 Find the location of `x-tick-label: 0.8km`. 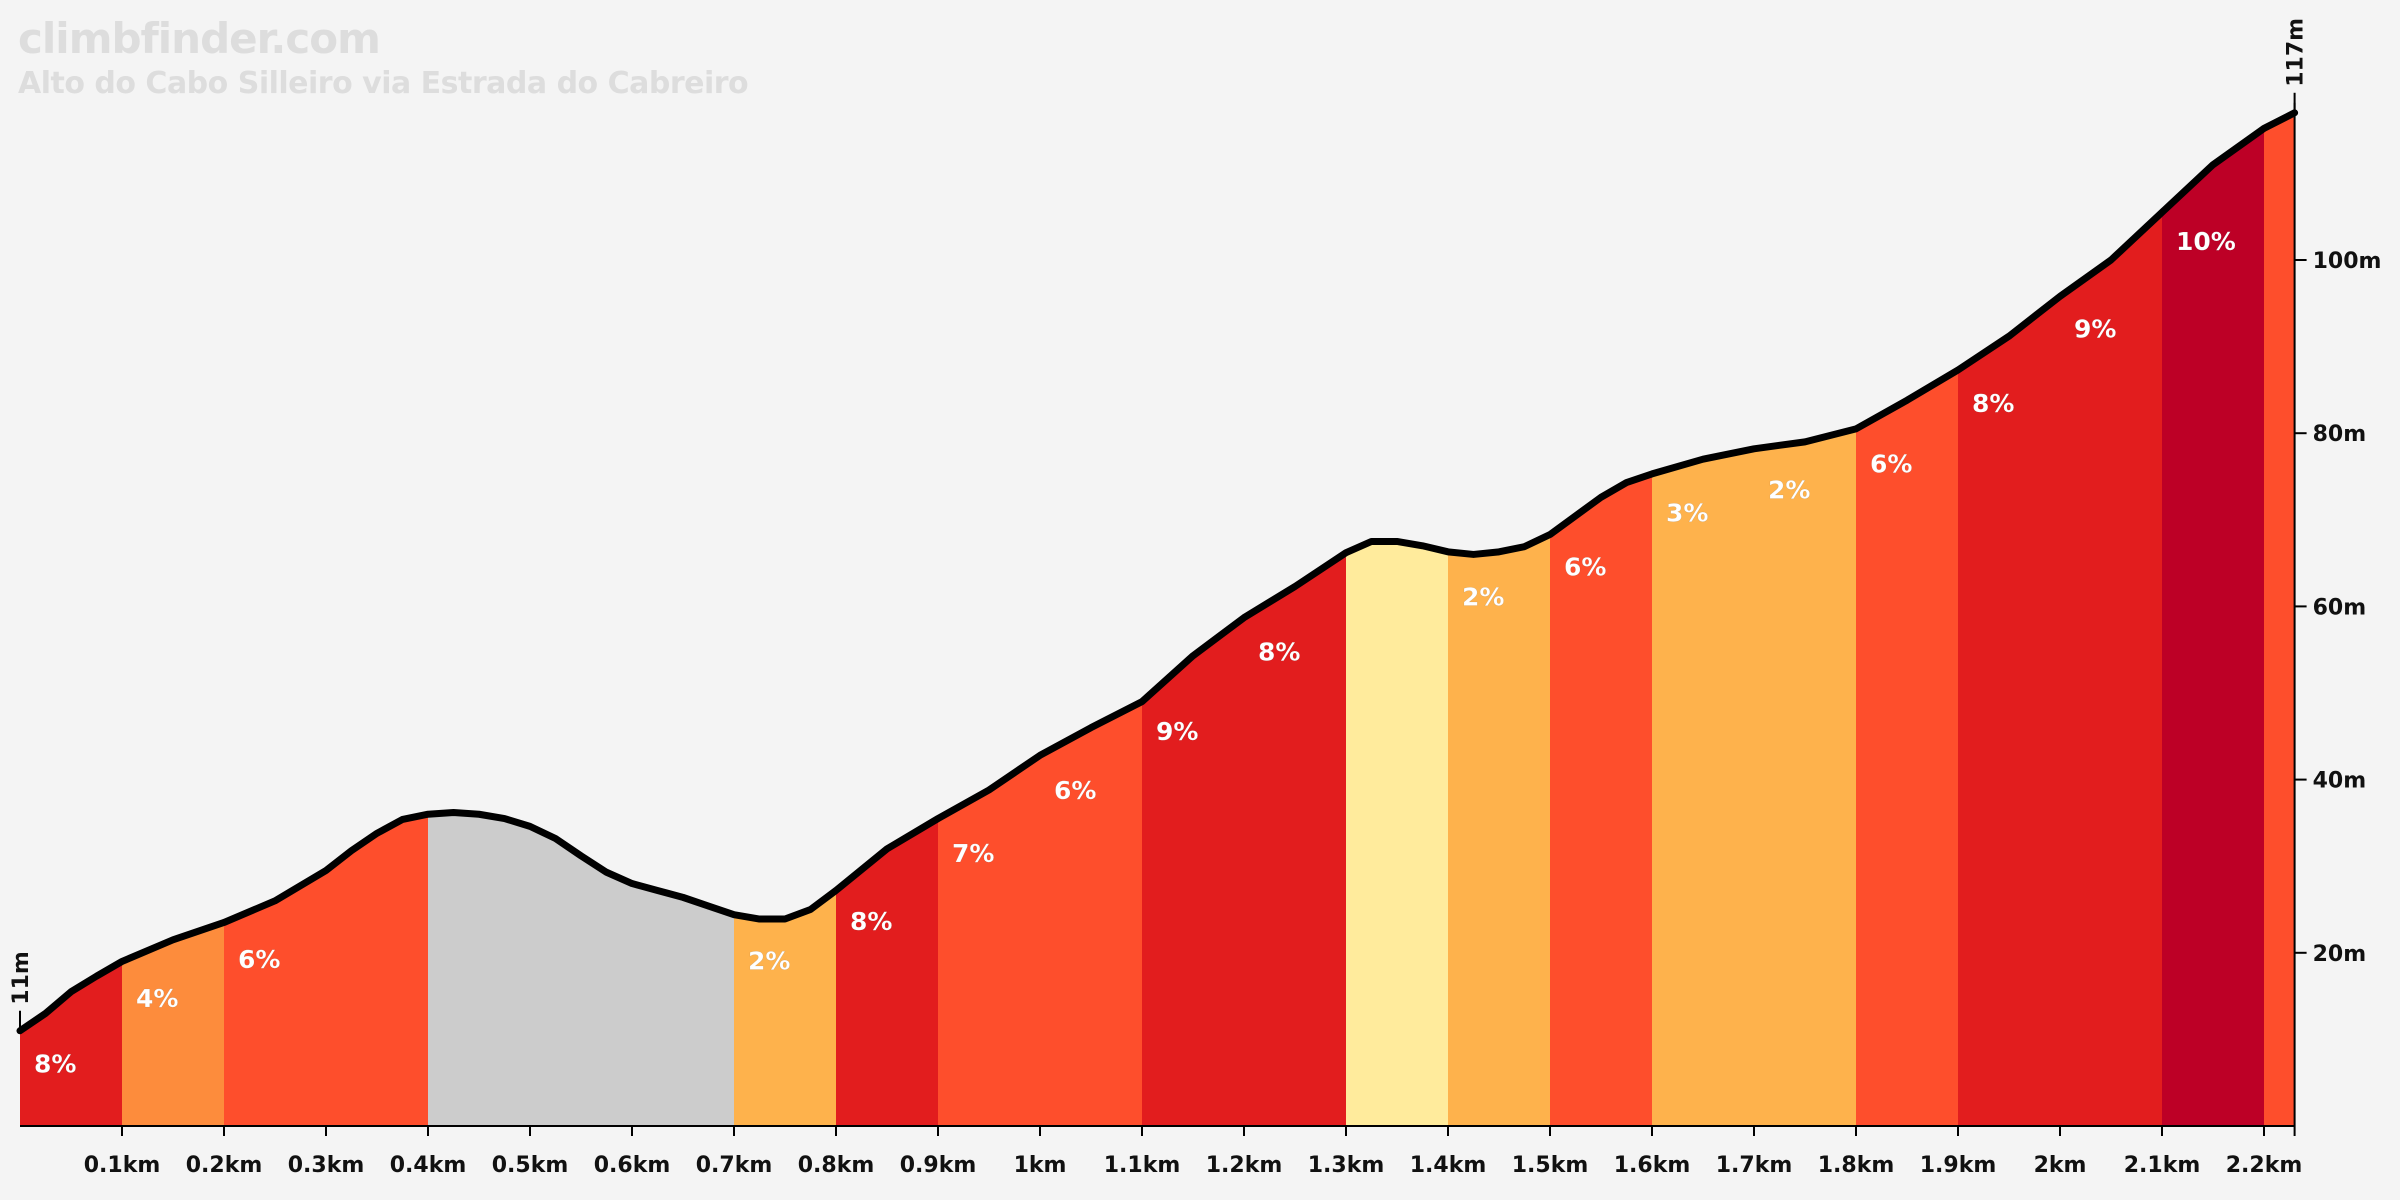

x-tick-label: 0.8km is located at coordinates (836, 1165).